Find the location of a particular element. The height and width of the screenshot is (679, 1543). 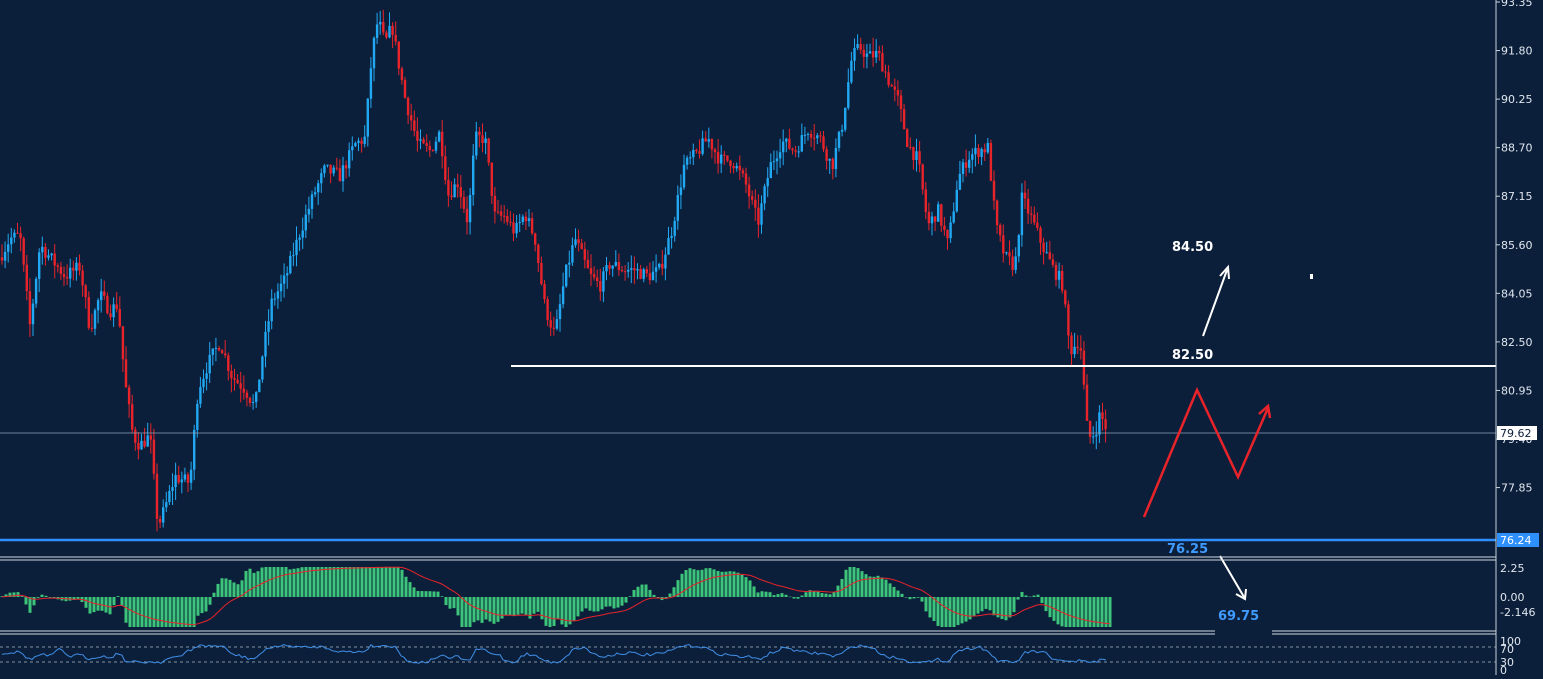

support-price-label: 76.24 is located at coordinates (1516, 540).